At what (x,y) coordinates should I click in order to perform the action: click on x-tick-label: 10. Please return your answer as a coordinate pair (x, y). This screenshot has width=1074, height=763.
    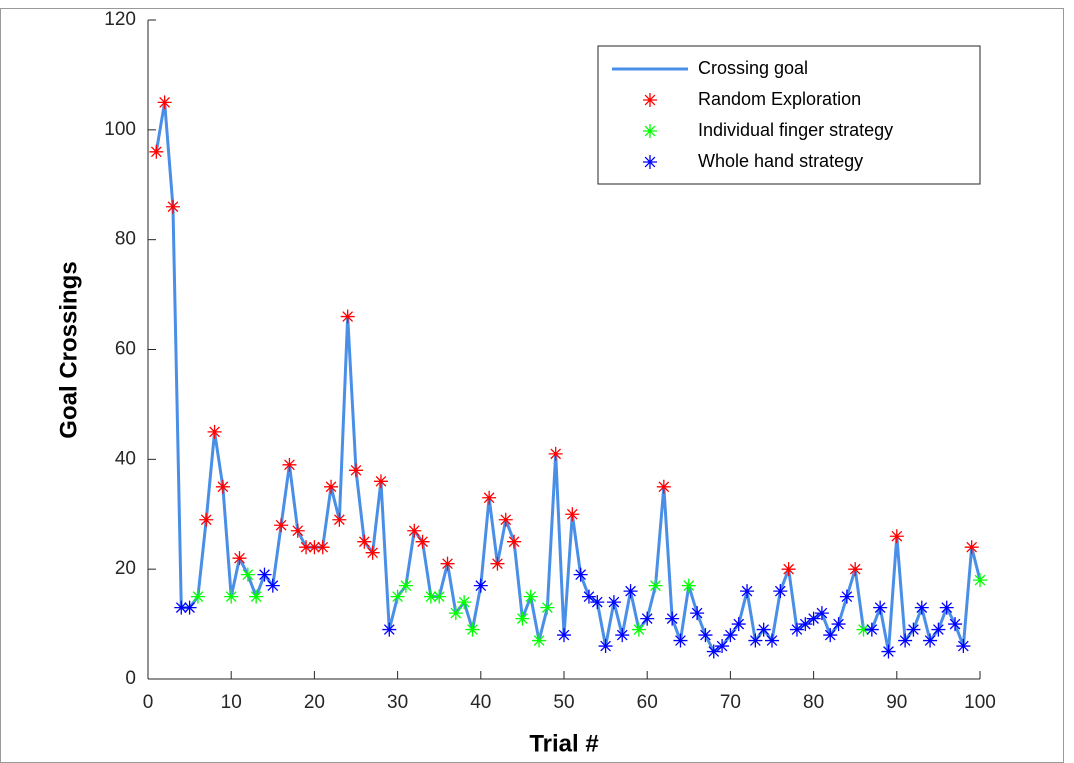
    Looking at the image, I should click on (231, 702).